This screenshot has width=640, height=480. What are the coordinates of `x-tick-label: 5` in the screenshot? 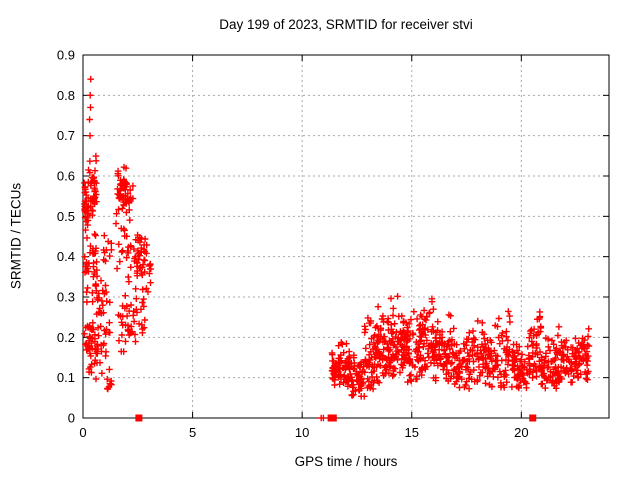 It's located at (192, 432).